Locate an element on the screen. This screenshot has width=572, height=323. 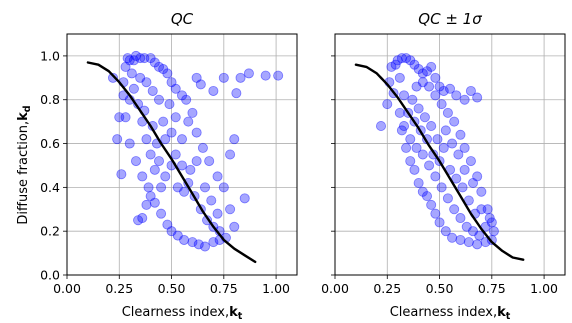
x-axis-label: Clearness index,kt is located at coordinates (182, 313).